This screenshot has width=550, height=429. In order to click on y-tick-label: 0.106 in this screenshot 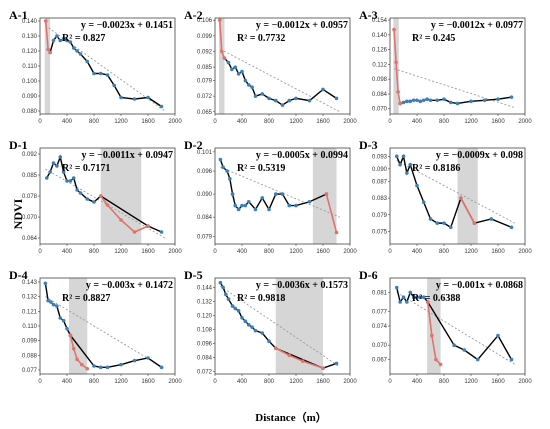, I will do `click(205, 21)`.